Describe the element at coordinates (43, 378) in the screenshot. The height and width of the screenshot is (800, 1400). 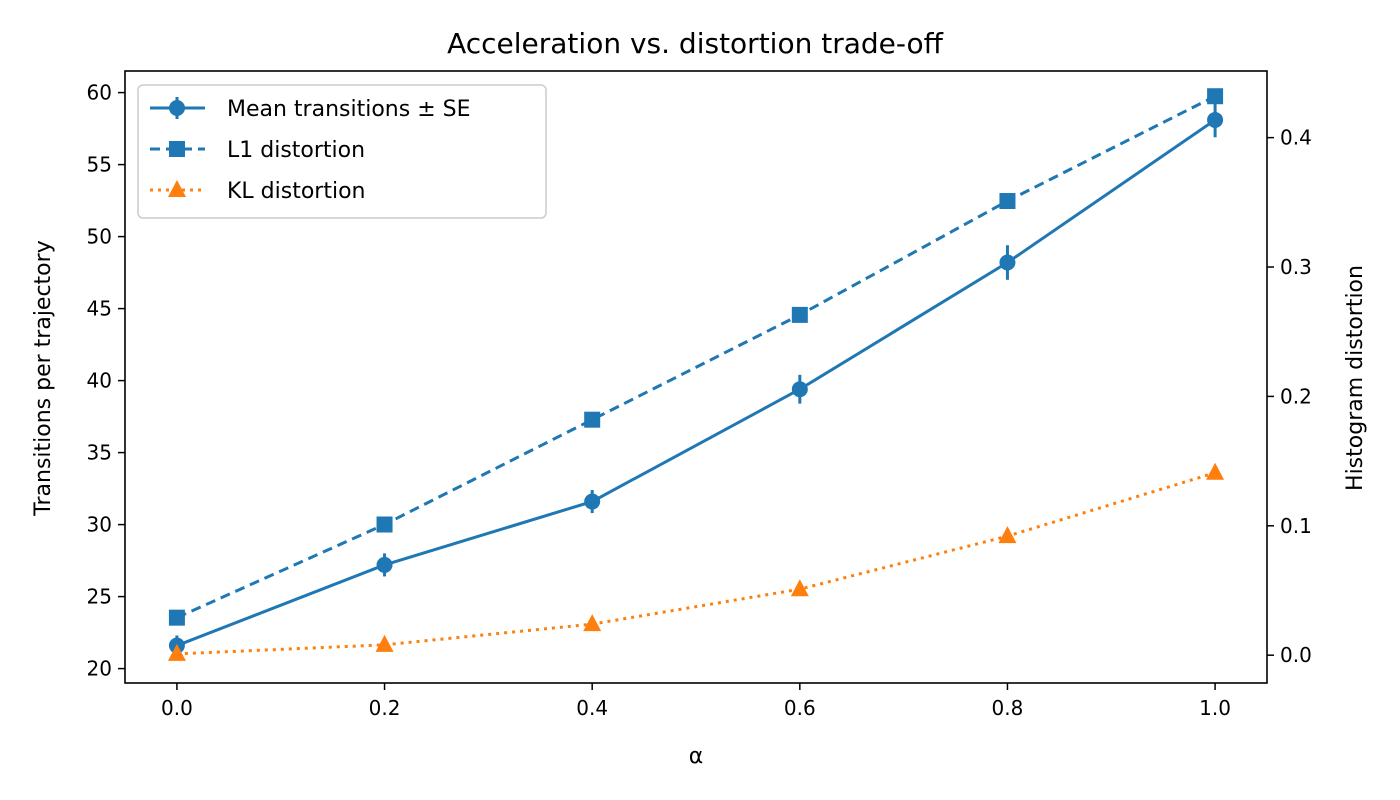
I see `y-axis-label: Transitions per trajectory` at that location.